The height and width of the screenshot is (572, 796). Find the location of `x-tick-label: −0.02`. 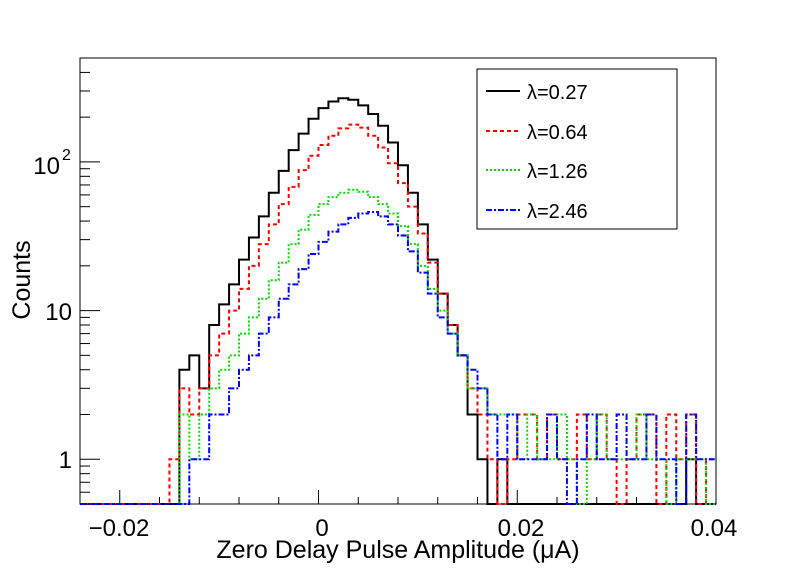

x-tick-label: −0.02 is located at coordinates (119, 528).